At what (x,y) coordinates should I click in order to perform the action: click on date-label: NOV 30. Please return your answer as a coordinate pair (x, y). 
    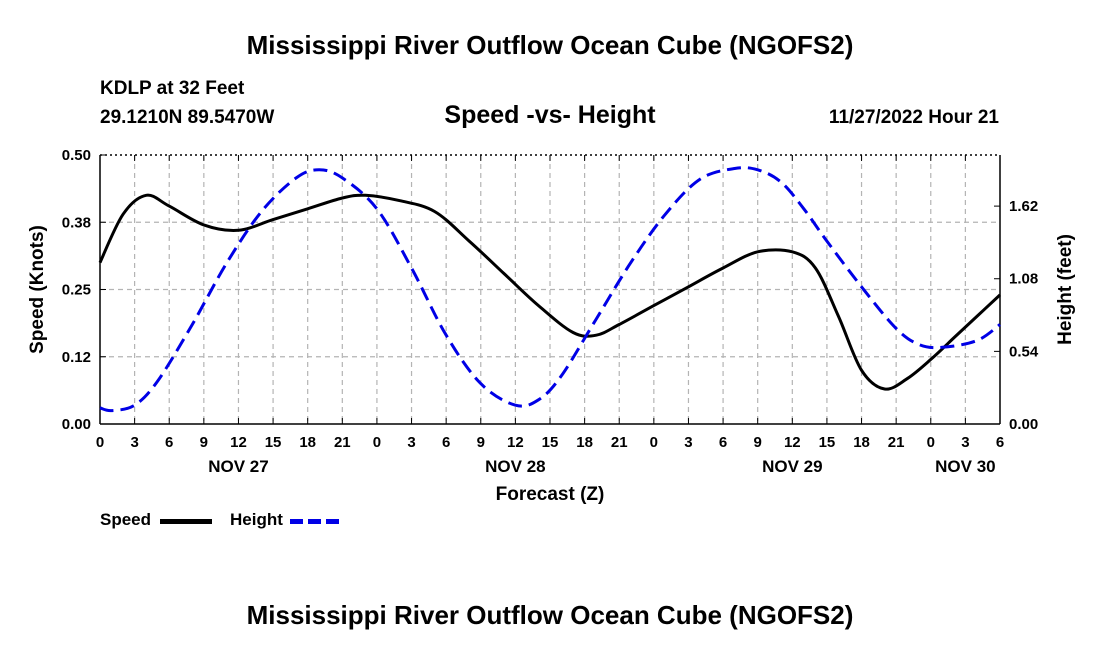
    Looking at the image, I should click on (965, 466).